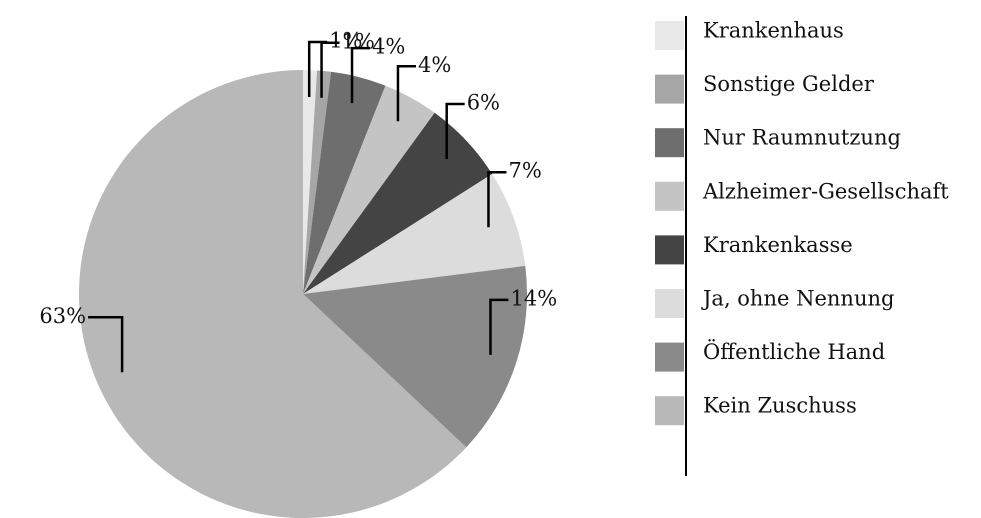 This screenshot has height=518, width=981. I want to click on data-label: 14%, so click(533, 298).